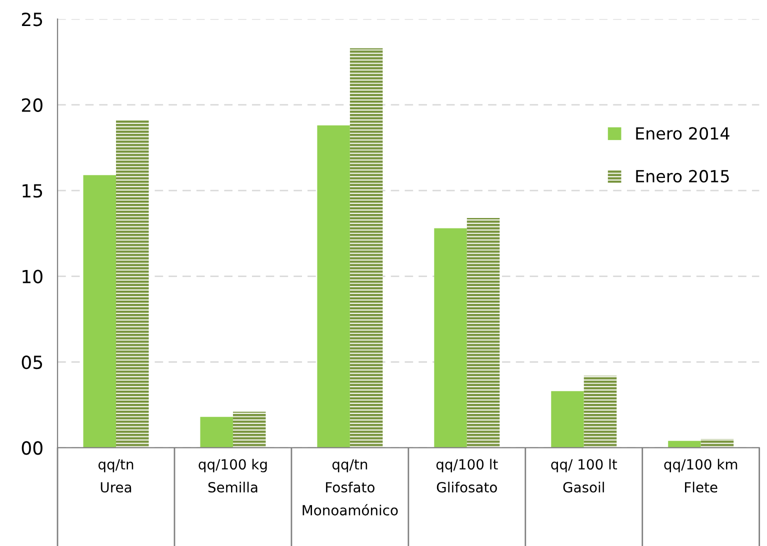 The image size is (767, 546). What do you see at coordinates (584, 475) in the screenshot?
I see `x-tick-label: qq/ 100 lt Gasoil` at bounding box center [584, 475].